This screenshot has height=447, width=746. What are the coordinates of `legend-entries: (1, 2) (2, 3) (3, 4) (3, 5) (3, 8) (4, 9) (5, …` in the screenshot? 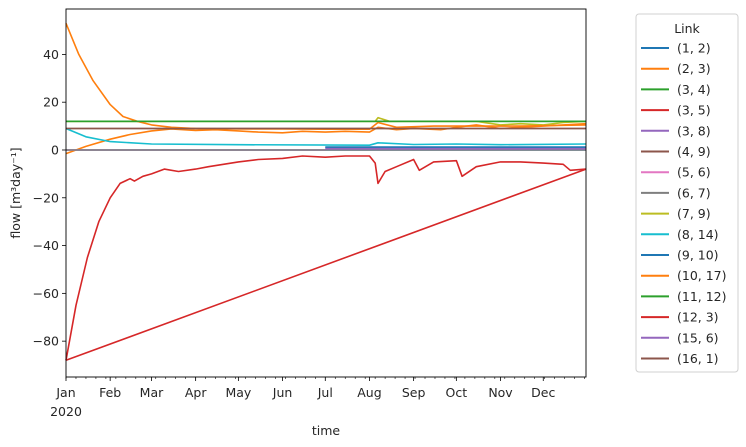 It's located at (684, 203).